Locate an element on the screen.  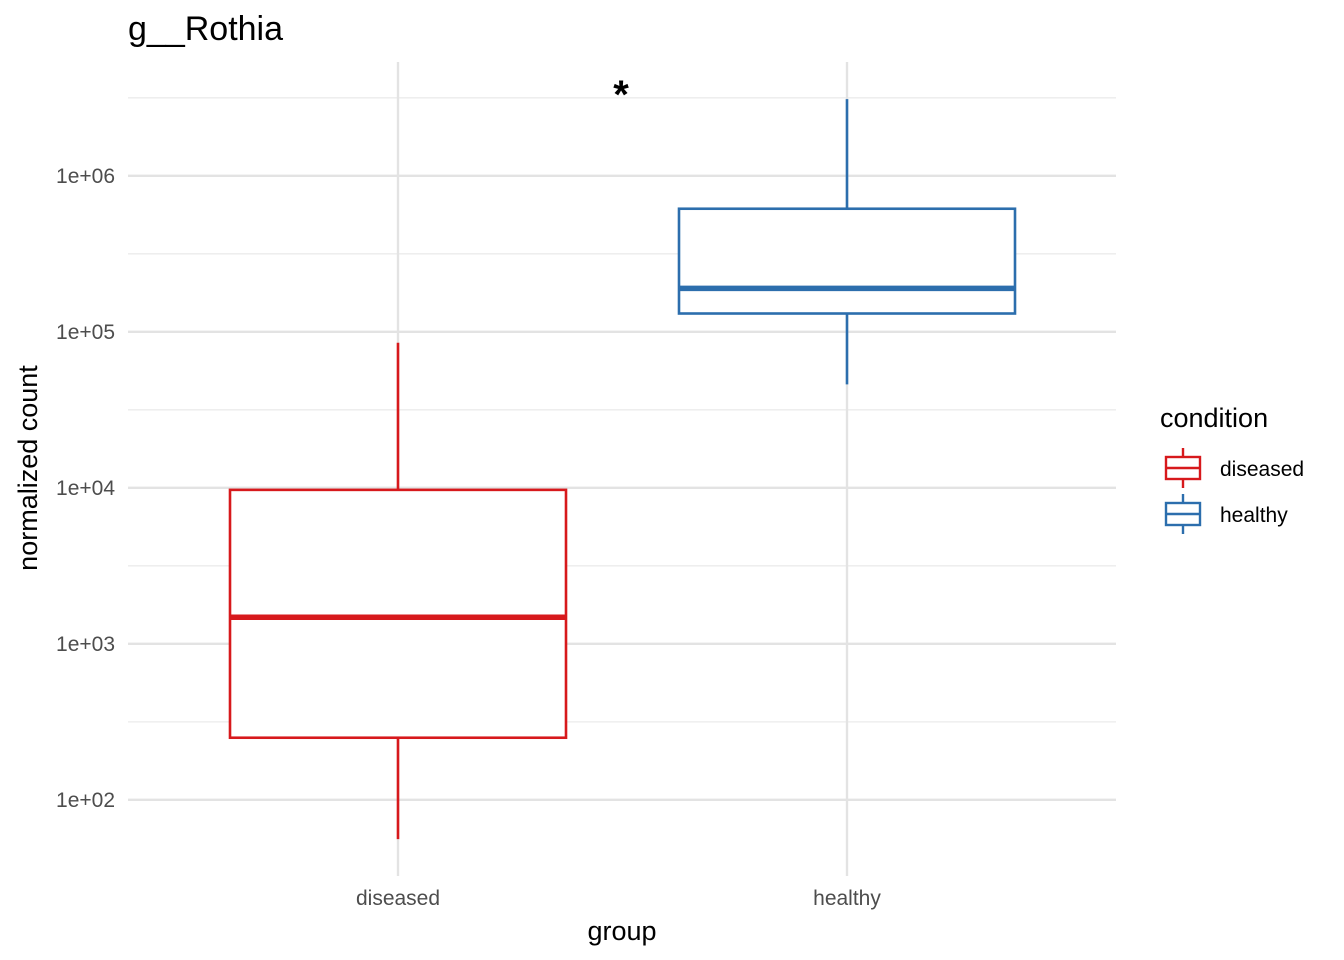
x-tick-label: diseased is located at coordinates (398, 898).